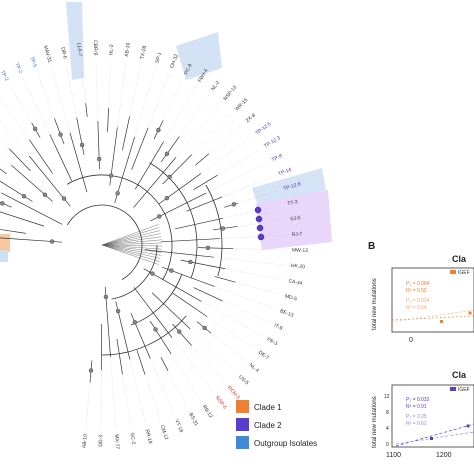  I want to click on tree-tip-label: HL-2, so click(112, 49).